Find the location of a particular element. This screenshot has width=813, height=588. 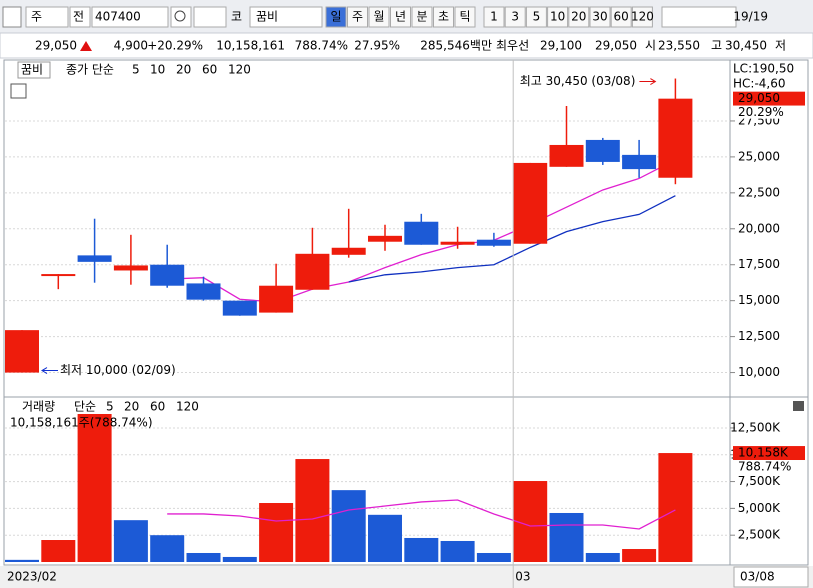

sound-button is located at coordinates (210, 17).